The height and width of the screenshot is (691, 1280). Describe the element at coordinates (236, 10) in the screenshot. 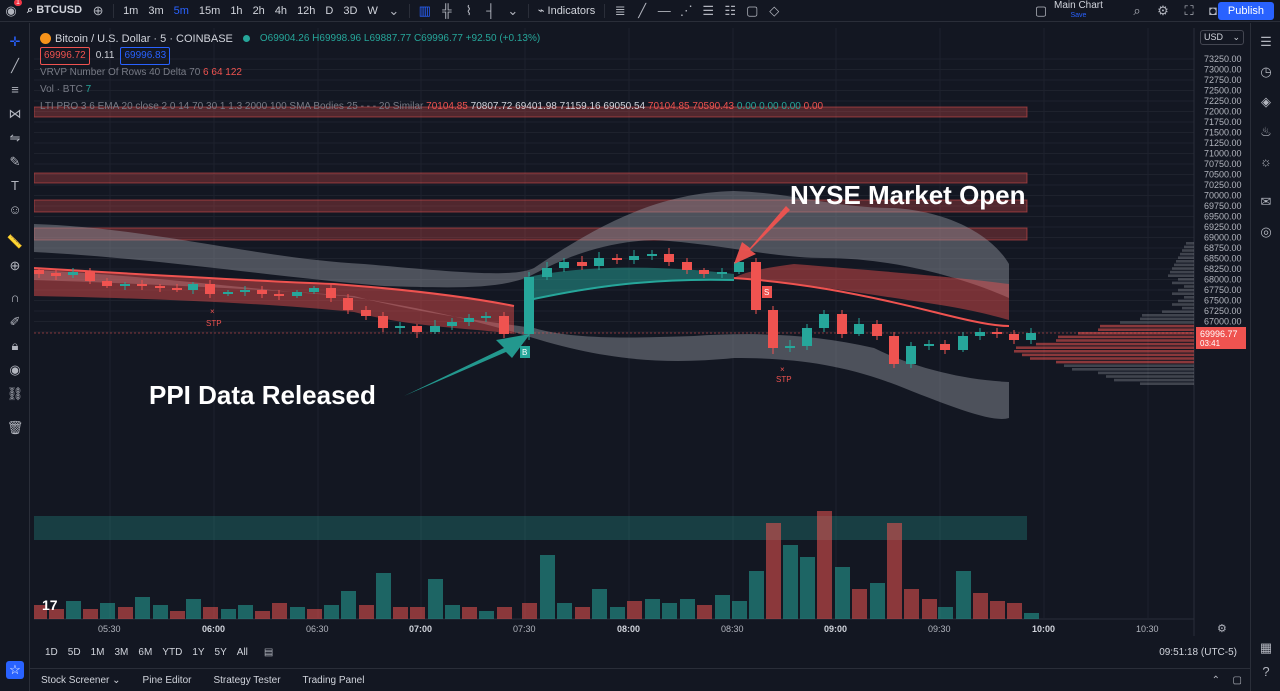

I see `tf-1h: 1h` at that location.